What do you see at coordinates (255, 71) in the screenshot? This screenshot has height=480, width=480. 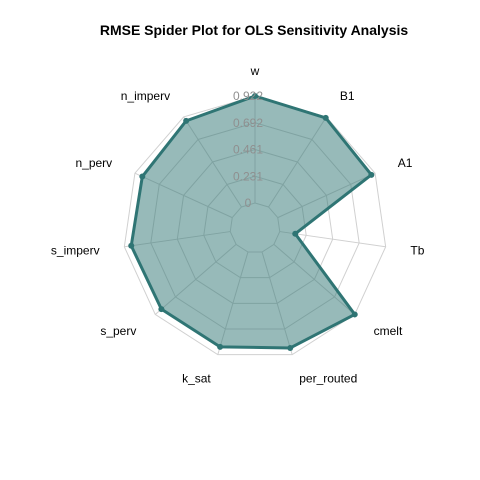 I see `axis-label: w` at bounding box center [255, 71].